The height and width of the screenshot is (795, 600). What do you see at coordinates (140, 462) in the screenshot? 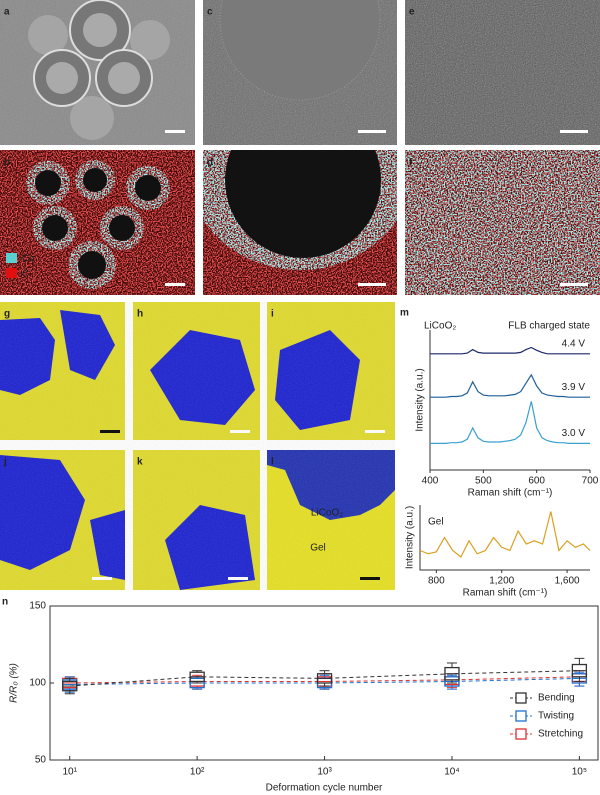
I see `panel-label: k` at bounding box center [140, 462].